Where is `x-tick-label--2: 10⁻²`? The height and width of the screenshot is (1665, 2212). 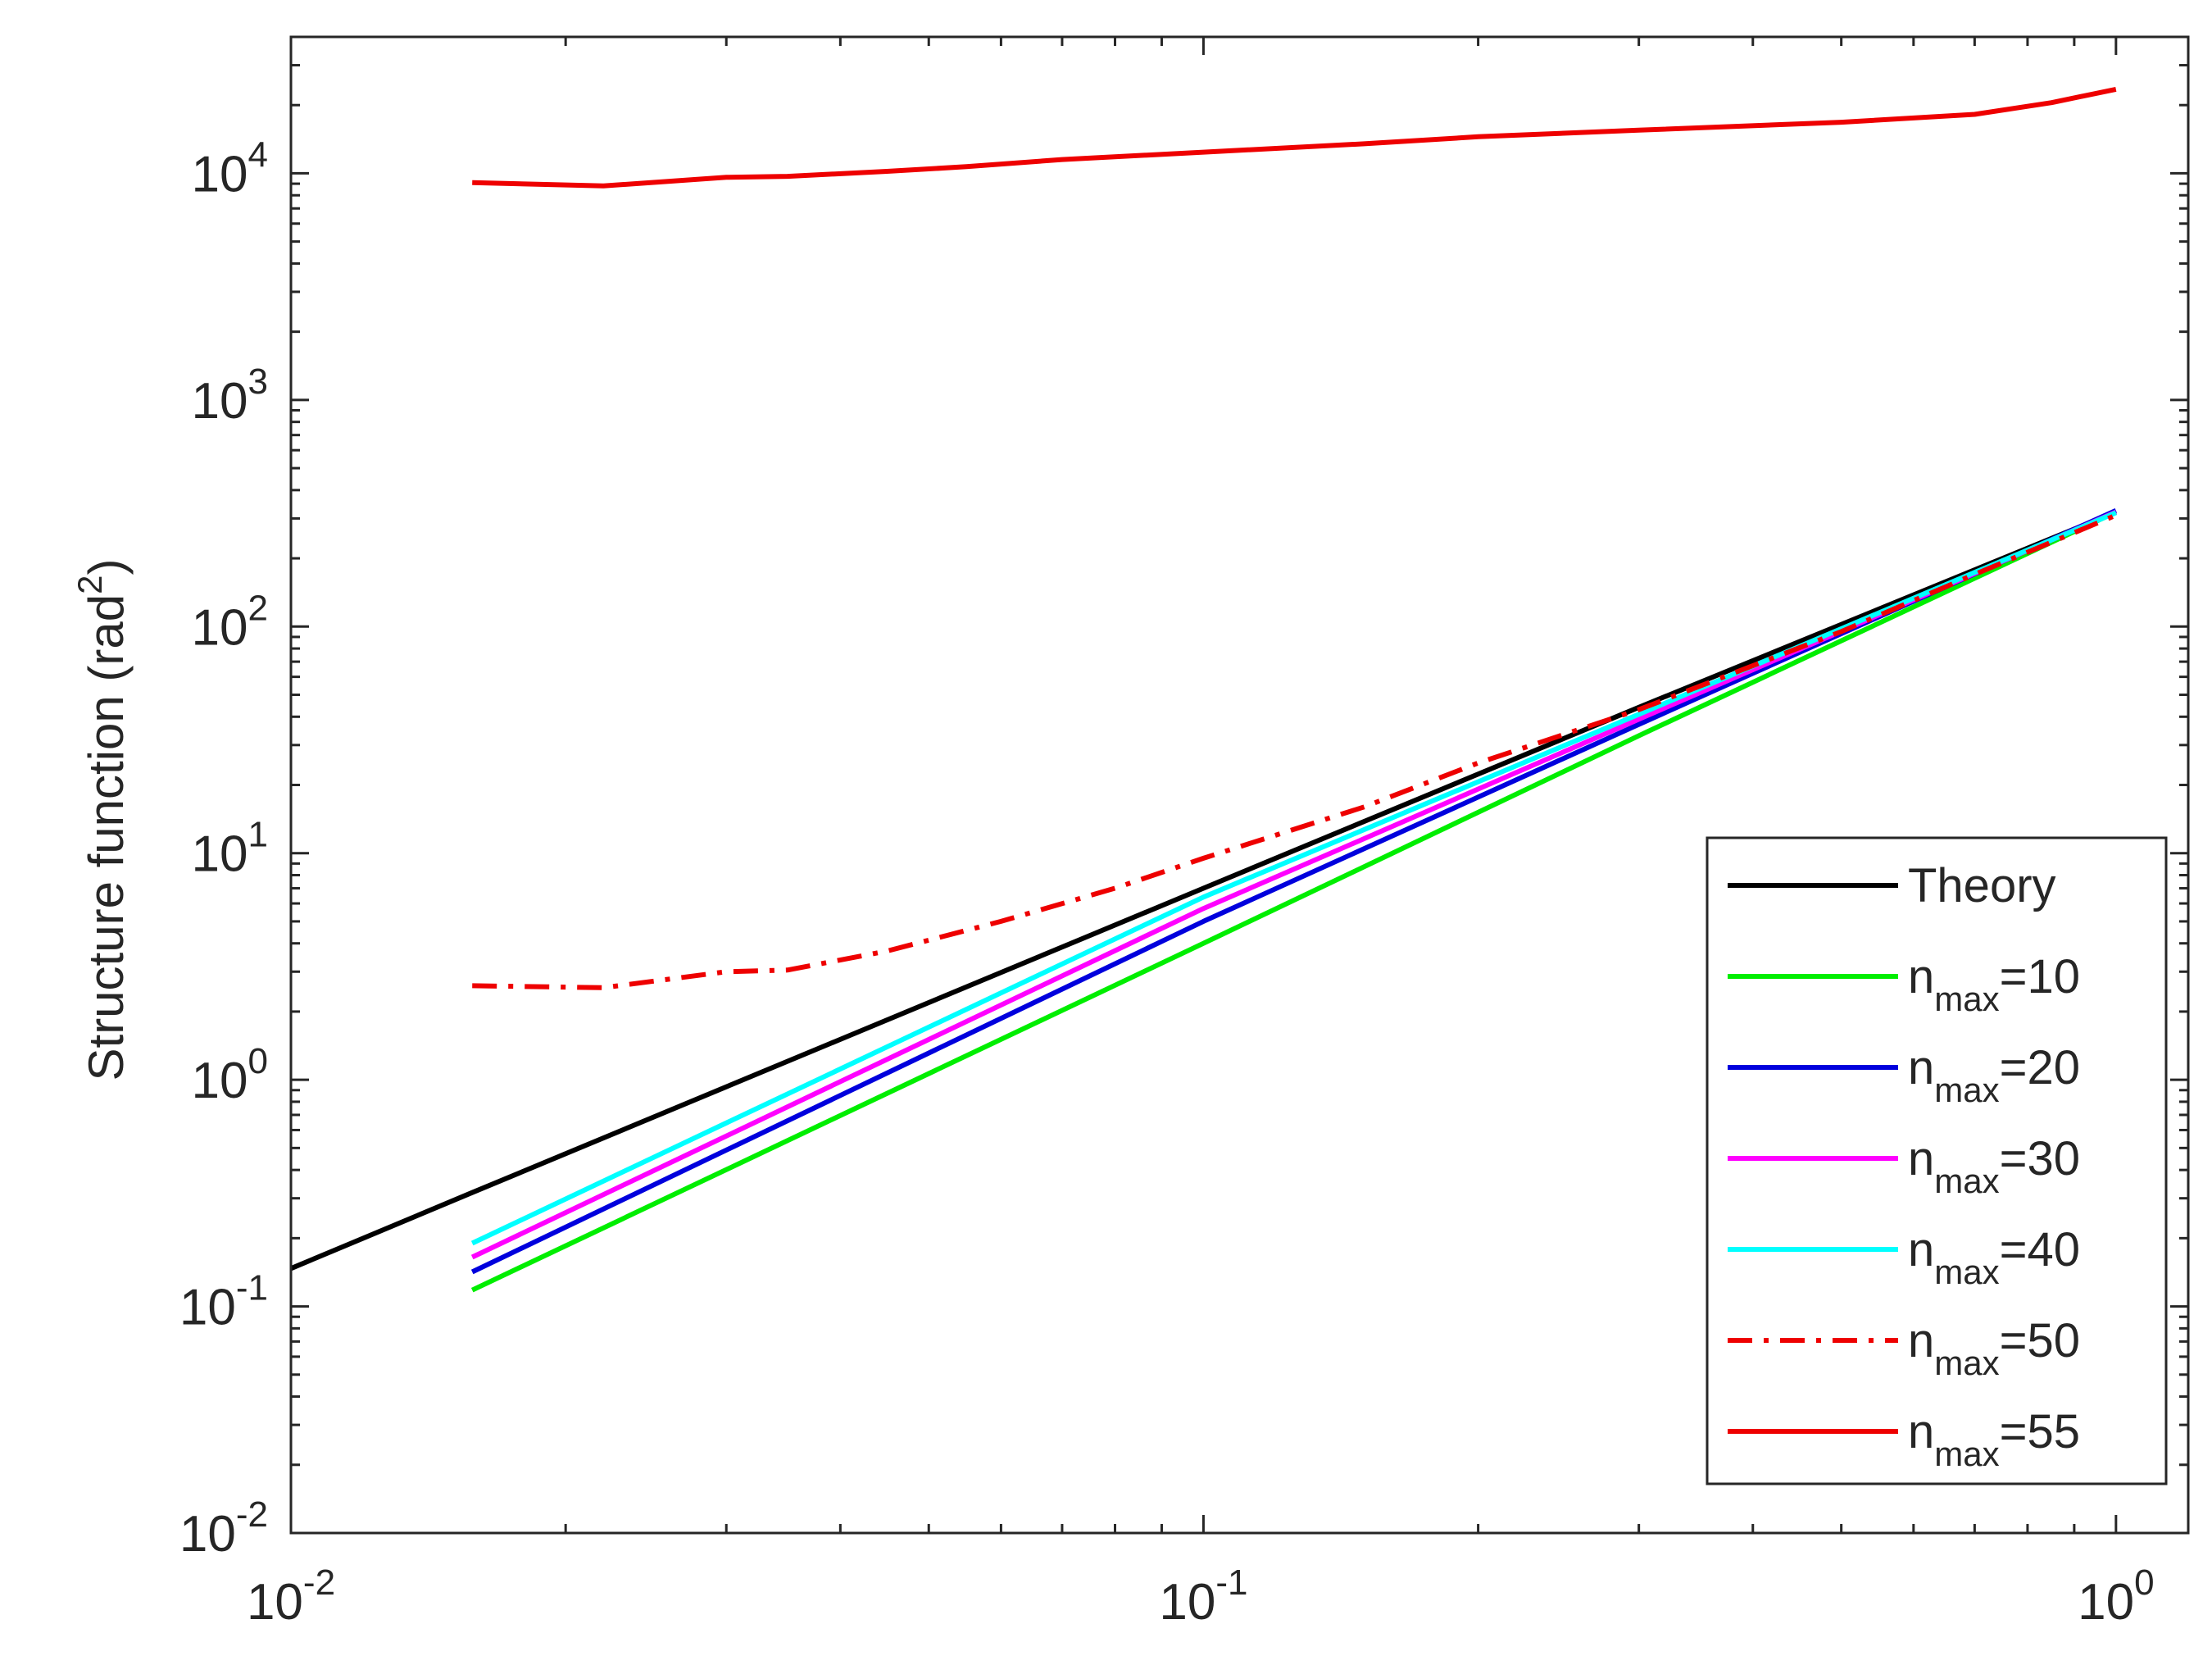
x-tick-label--2: 10⁻² is located at coordinates (291, 1597).